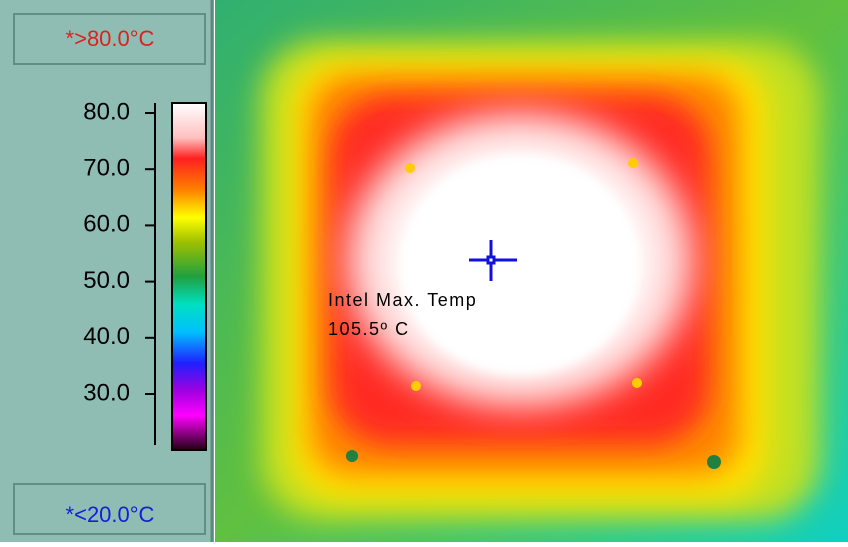 The width and height of the screenshot is (848, 547). I want to click on max-box, so click(109, 39).